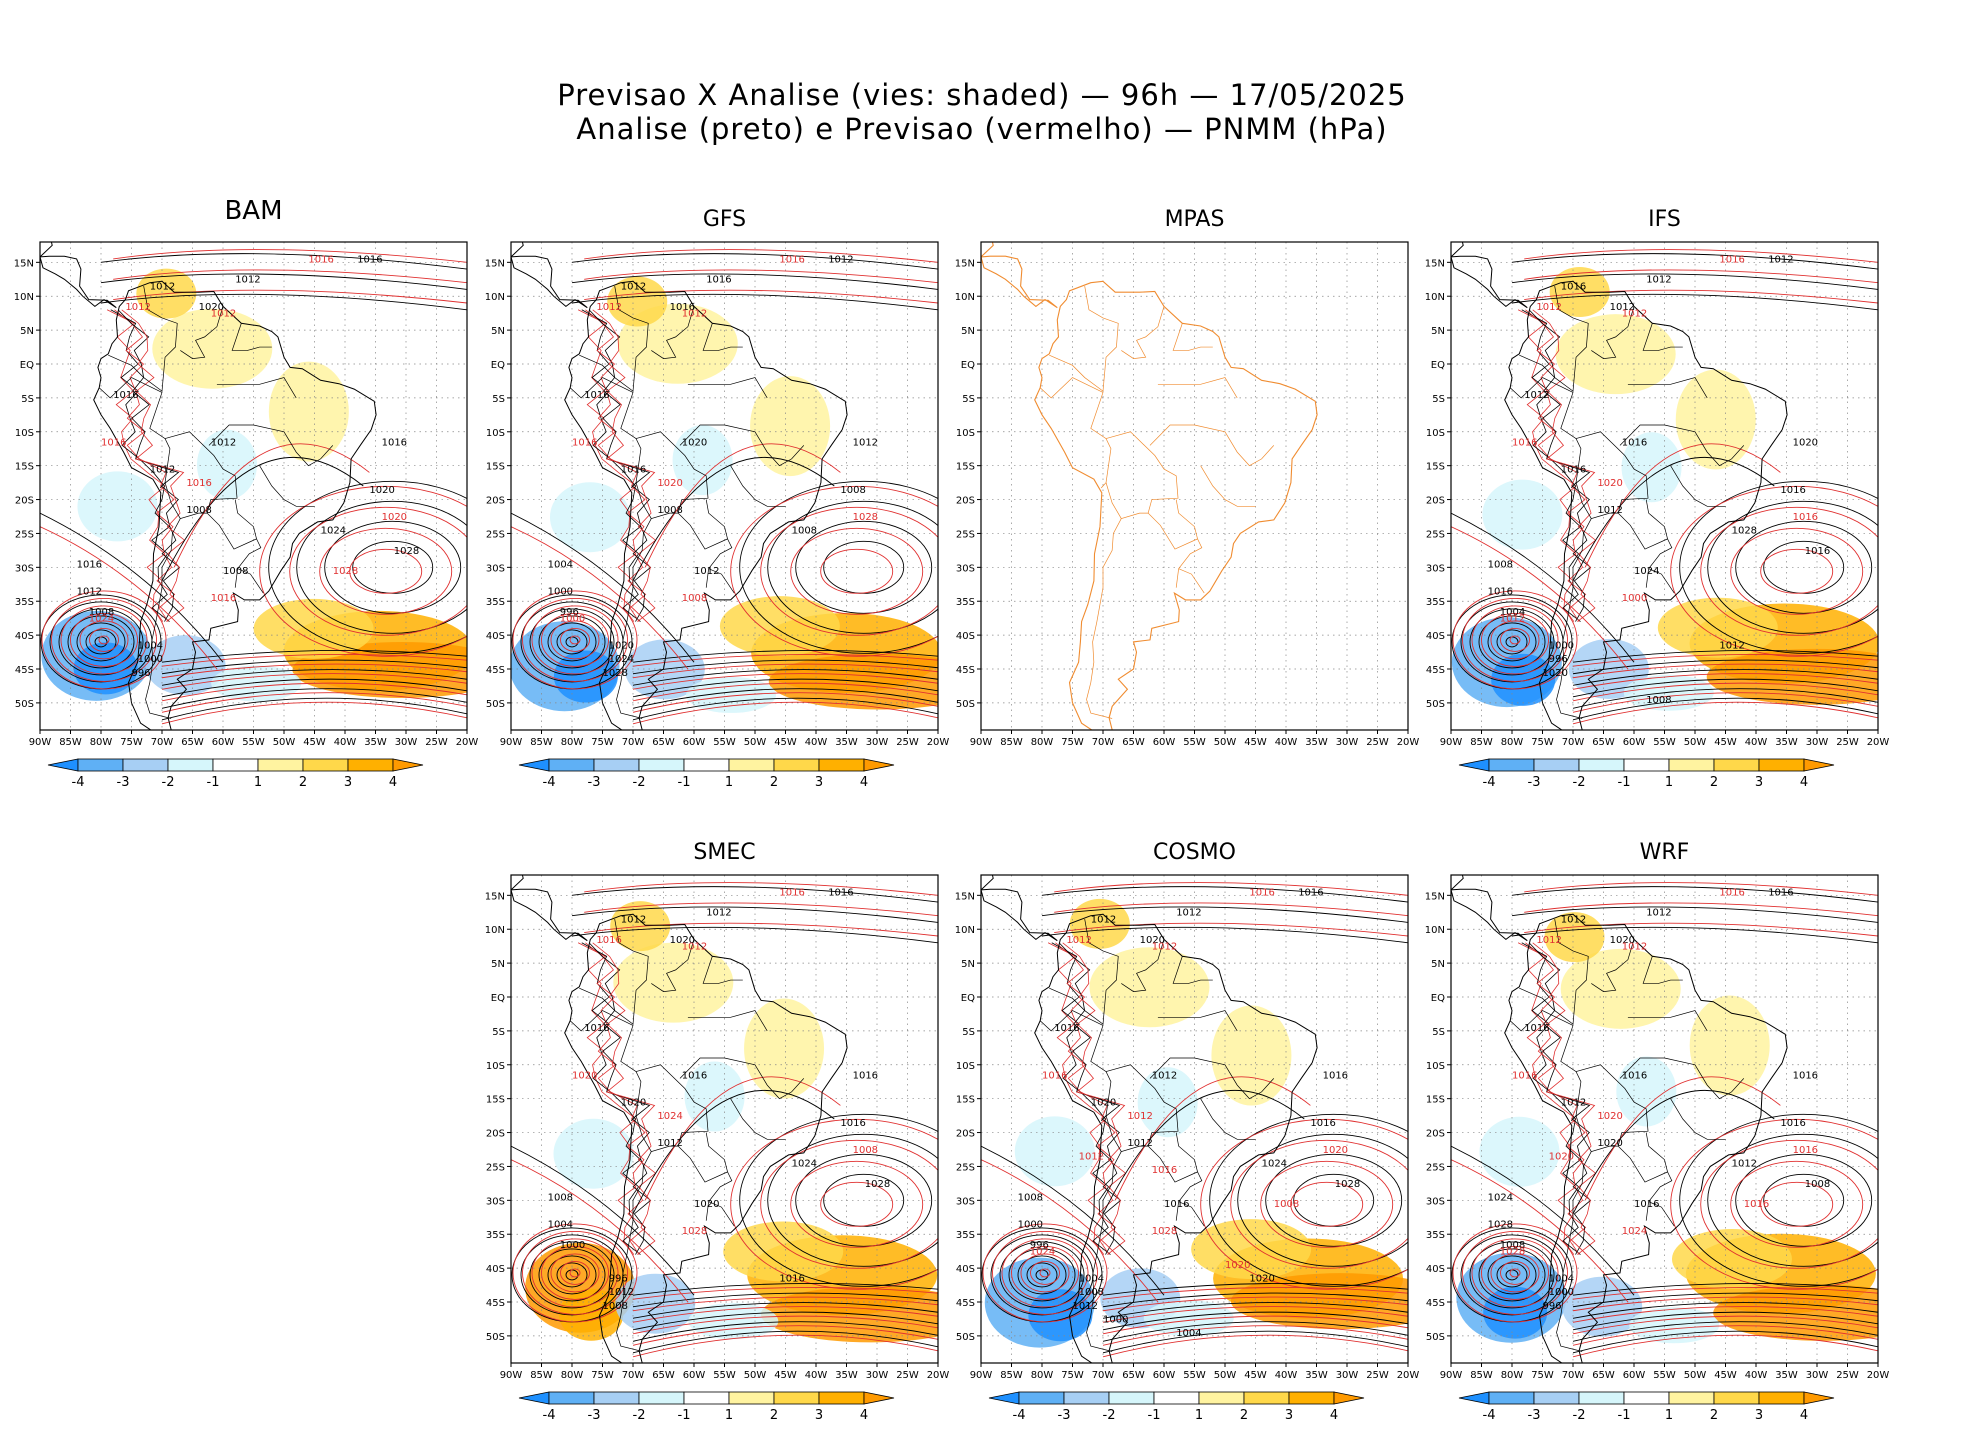 The height and width of the screenshot is (1436, 1964). I want to click on colorbar-label: 2, so click(1714, 1415).